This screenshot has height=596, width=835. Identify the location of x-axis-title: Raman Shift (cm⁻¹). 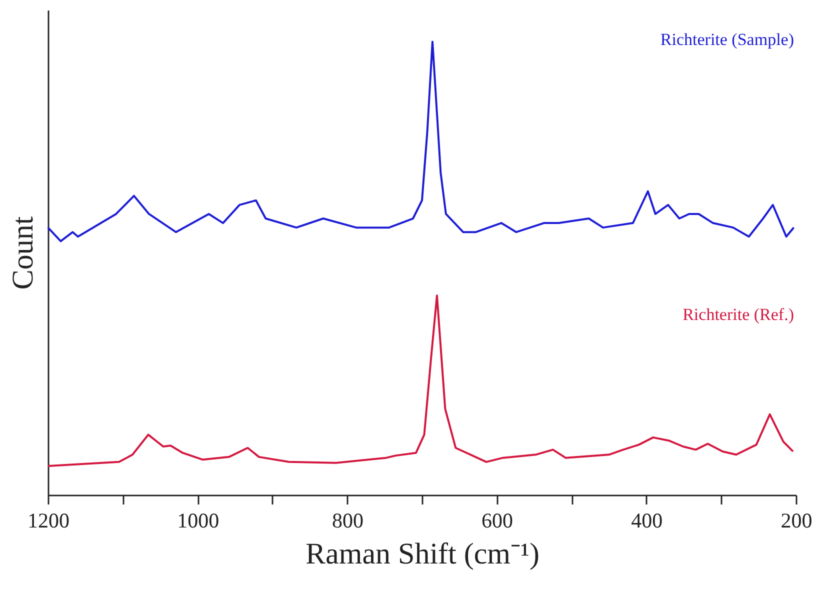
(423, 554).